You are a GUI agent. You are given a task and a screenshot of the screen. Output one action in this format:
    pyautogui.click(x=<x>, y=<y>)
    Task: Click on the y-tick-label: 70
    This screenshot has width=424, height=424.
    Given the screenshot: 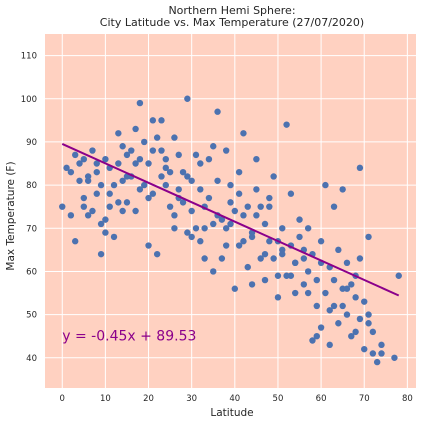 What is the action you would take?
    pyautogui.click(x=31, y=229)
    